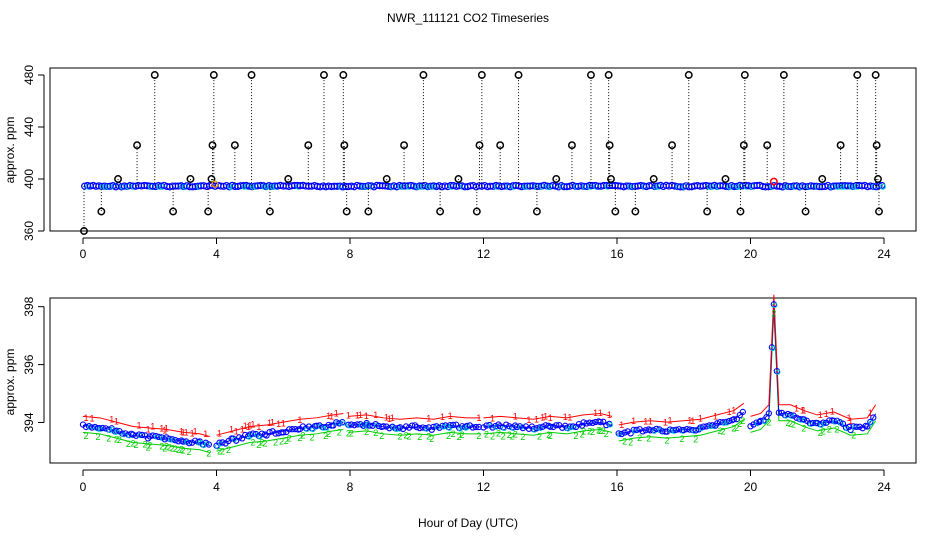  I want to click on top-x-tick-label: 0, so click(83, 254).